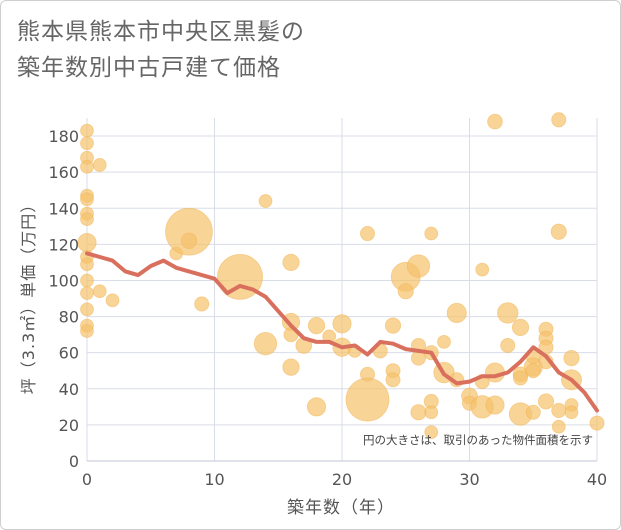 The height and width of the screenshot is (530, 621). I want to click on x-tick-label: 0, so click(87, 479).